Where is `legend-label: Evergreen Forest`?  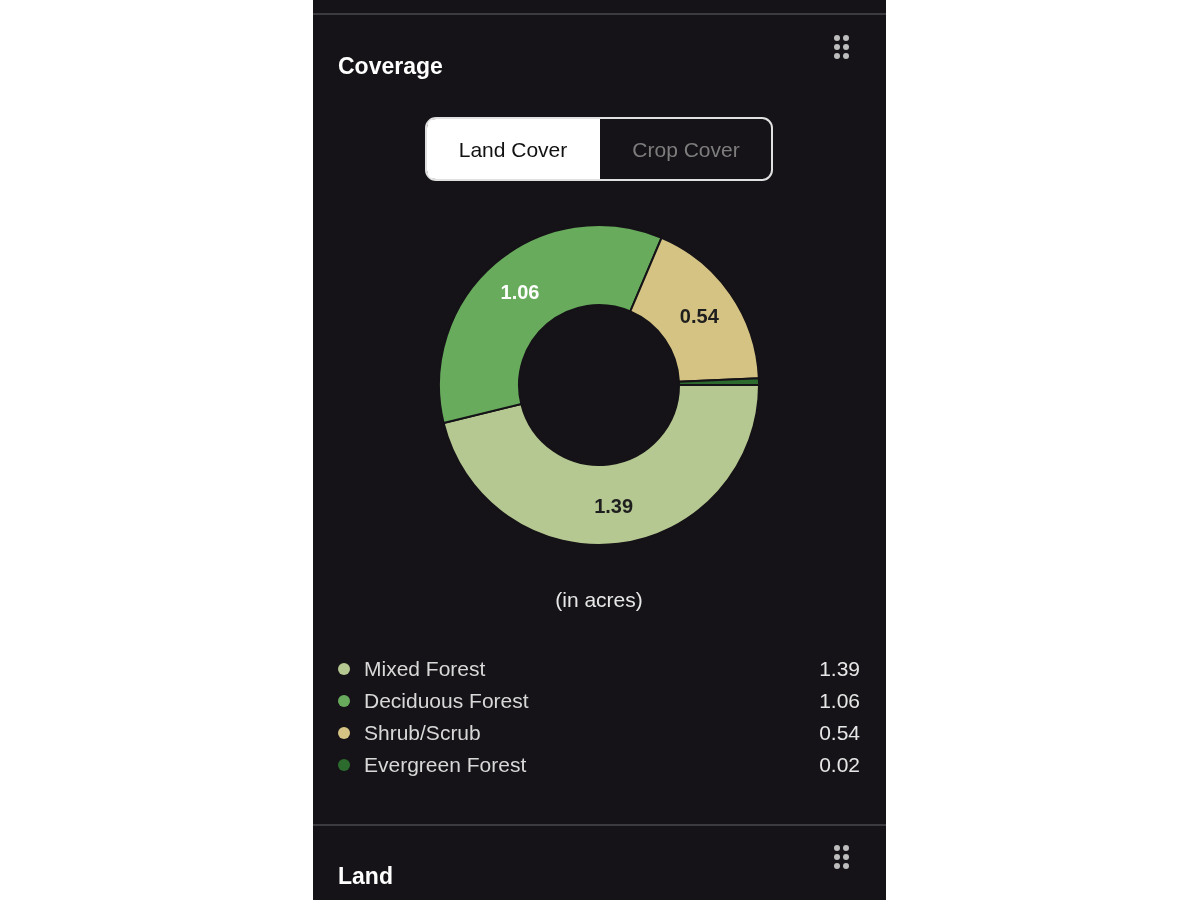
legend-label: Evergreen Forest is located at coordinates (445, 765).